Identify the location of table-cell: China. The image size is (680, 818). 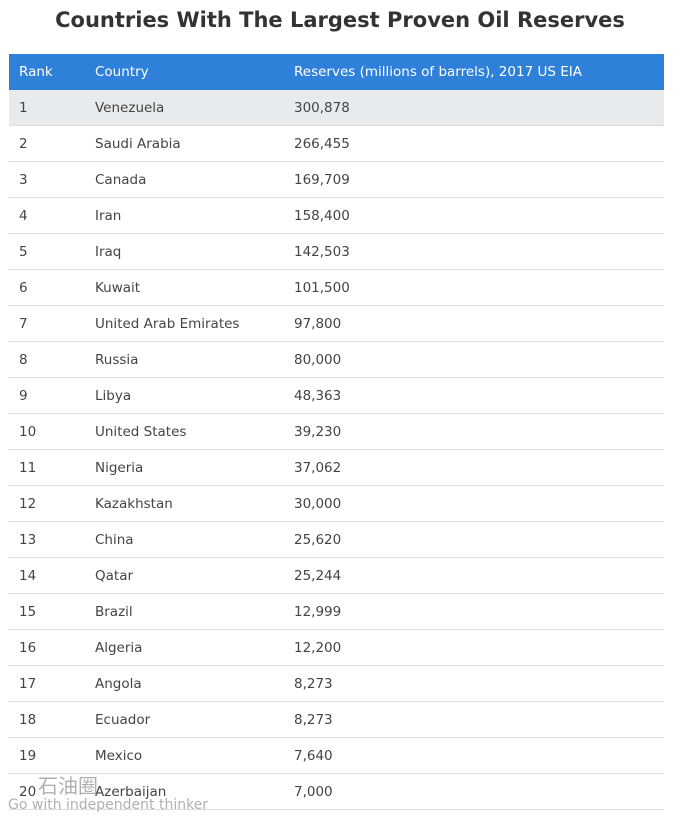
(194, 539).